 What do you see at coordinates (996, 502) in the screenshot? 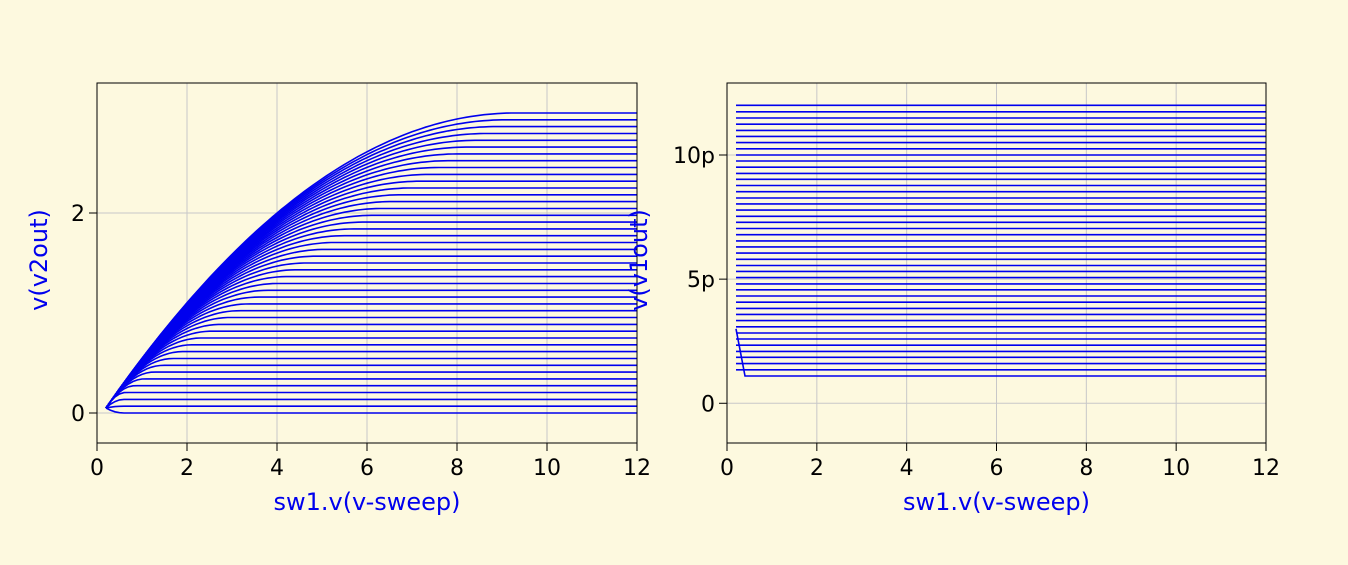
I see `plot2-x-axis-label: sw1.v(v-sweep)` at bounding box center [996, 502].